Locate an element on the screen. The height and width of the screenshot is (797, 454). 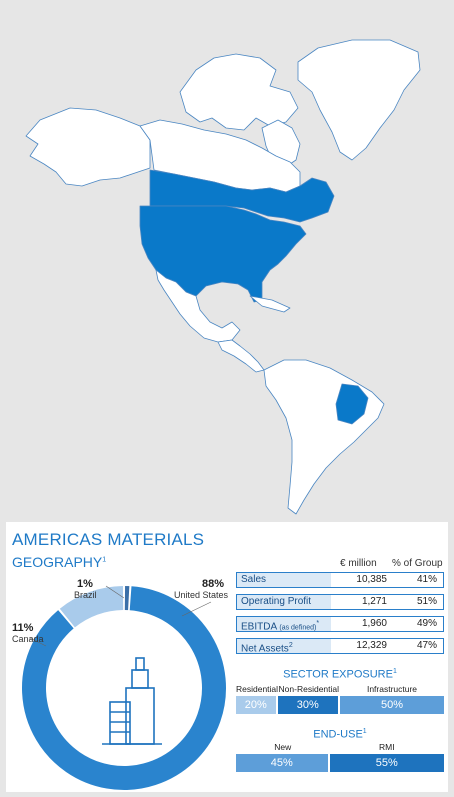
fin-label-text: Operating Profit is located at coordinates (276, 601).